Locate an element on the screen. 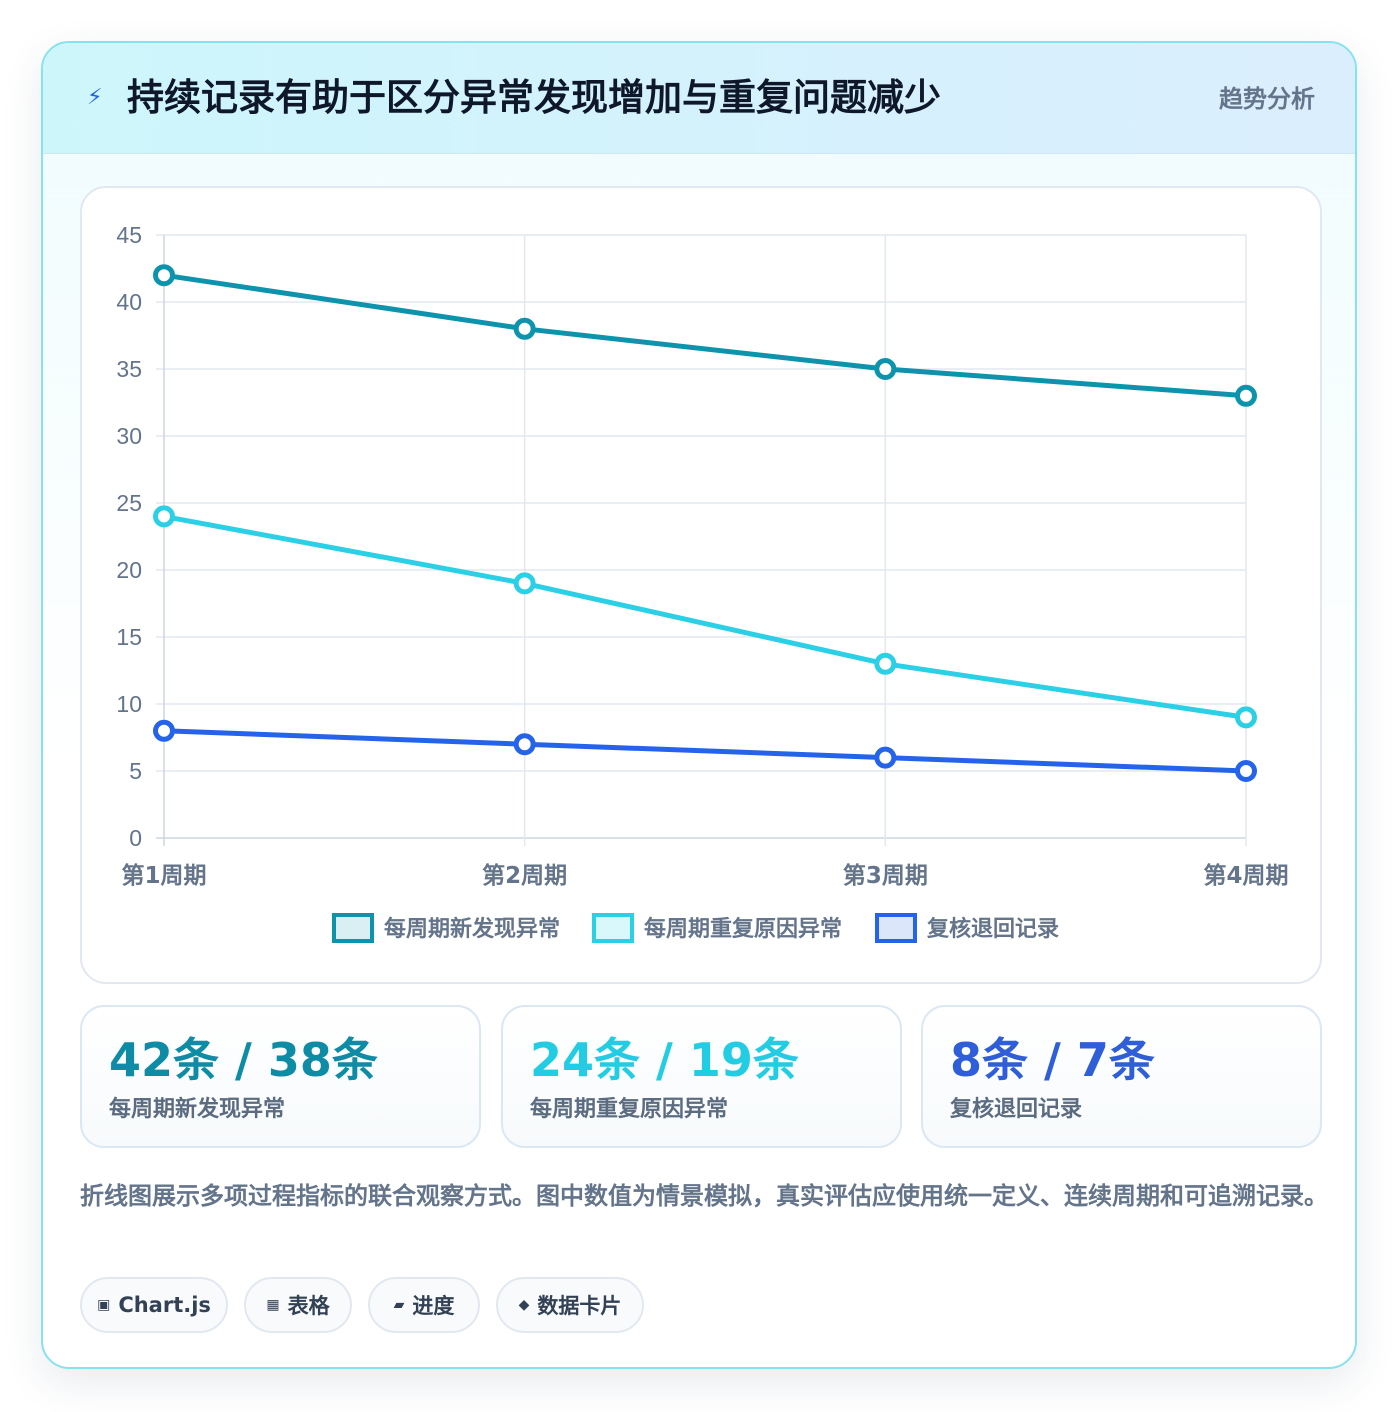  tag-chartjs: ▣ Chart.js is located at coordinates (154, 1305).